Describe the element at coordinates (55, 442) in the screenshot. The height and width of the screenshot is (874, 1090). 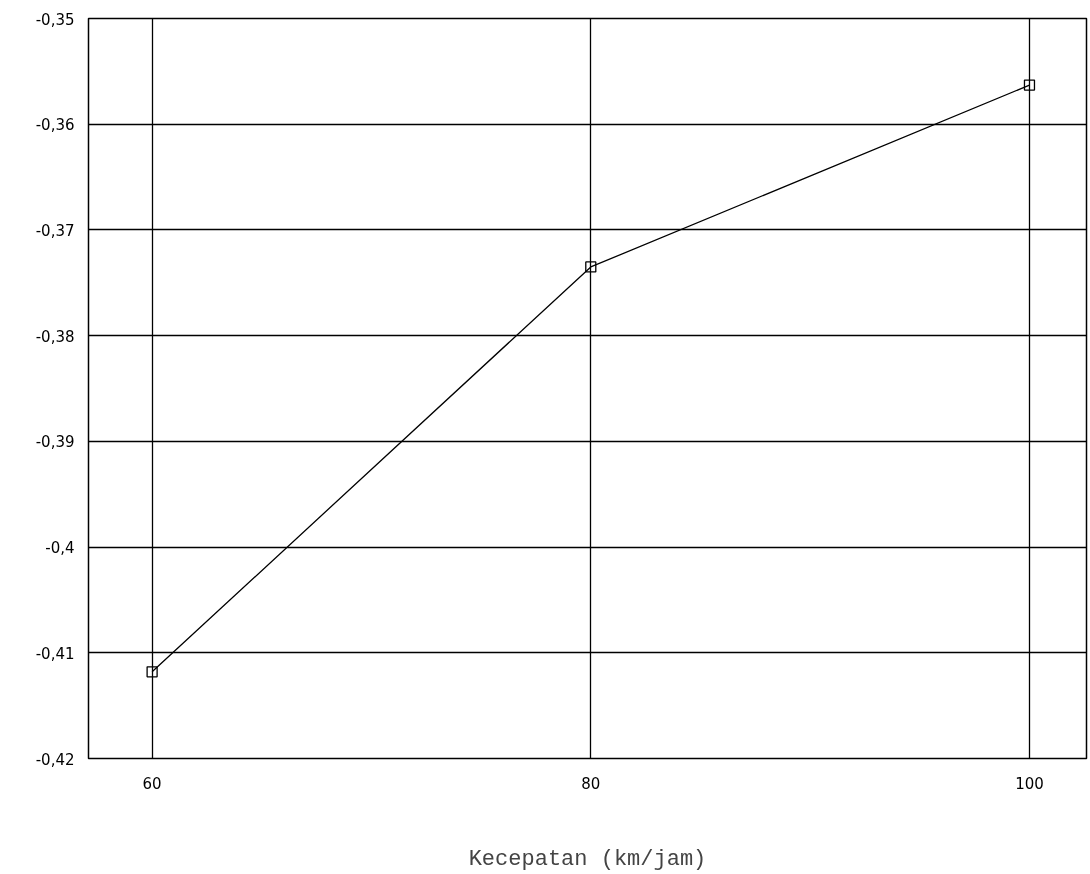
I see `y-tick-label: -0,39` at that location.